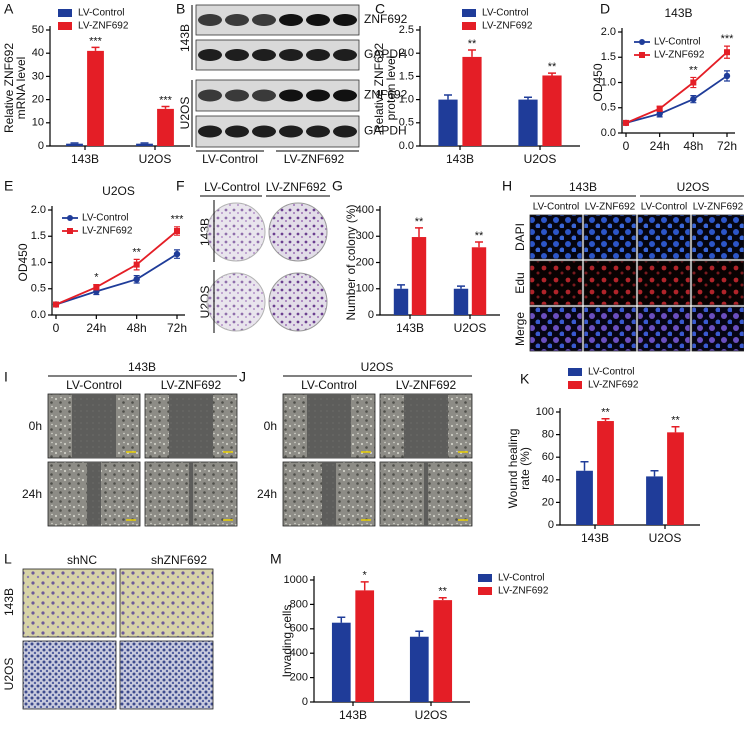 The height and width of the screenshot is (729, 744). What do you see at coordinates (365, 576) in the screenshot?
I see `significance-label: *` at bounding box center [365, 576].